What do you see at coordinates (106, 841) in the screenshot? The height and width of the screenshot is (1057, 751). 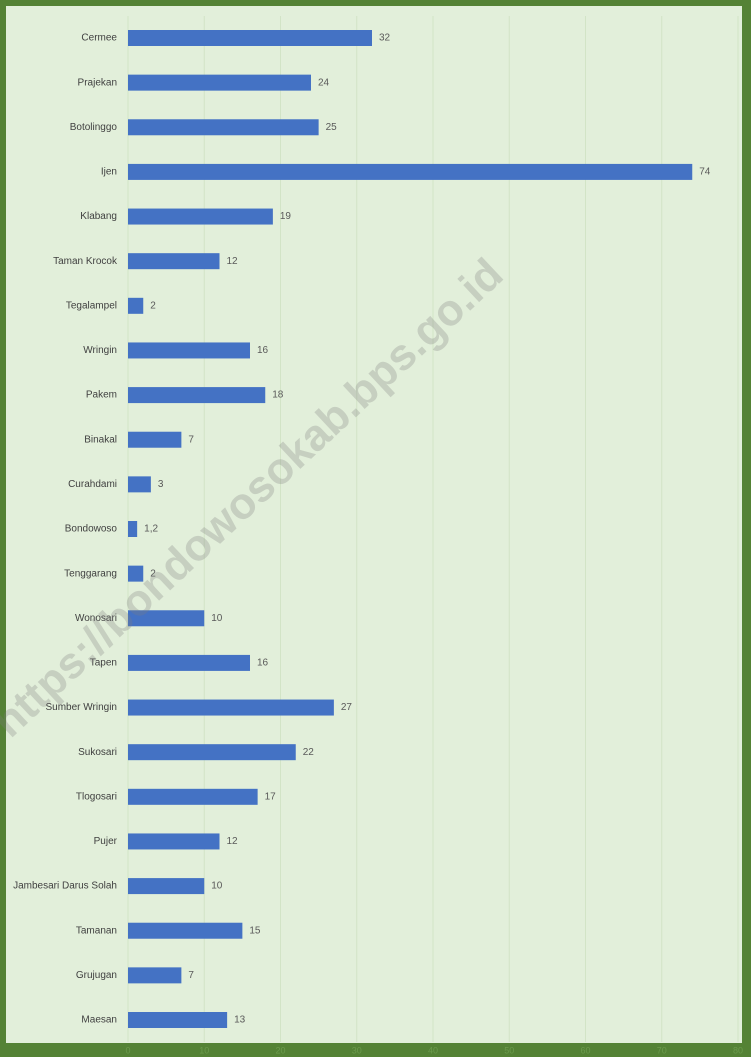 I see `y-tick-label: Pujer` at bounding box center [106, 841].